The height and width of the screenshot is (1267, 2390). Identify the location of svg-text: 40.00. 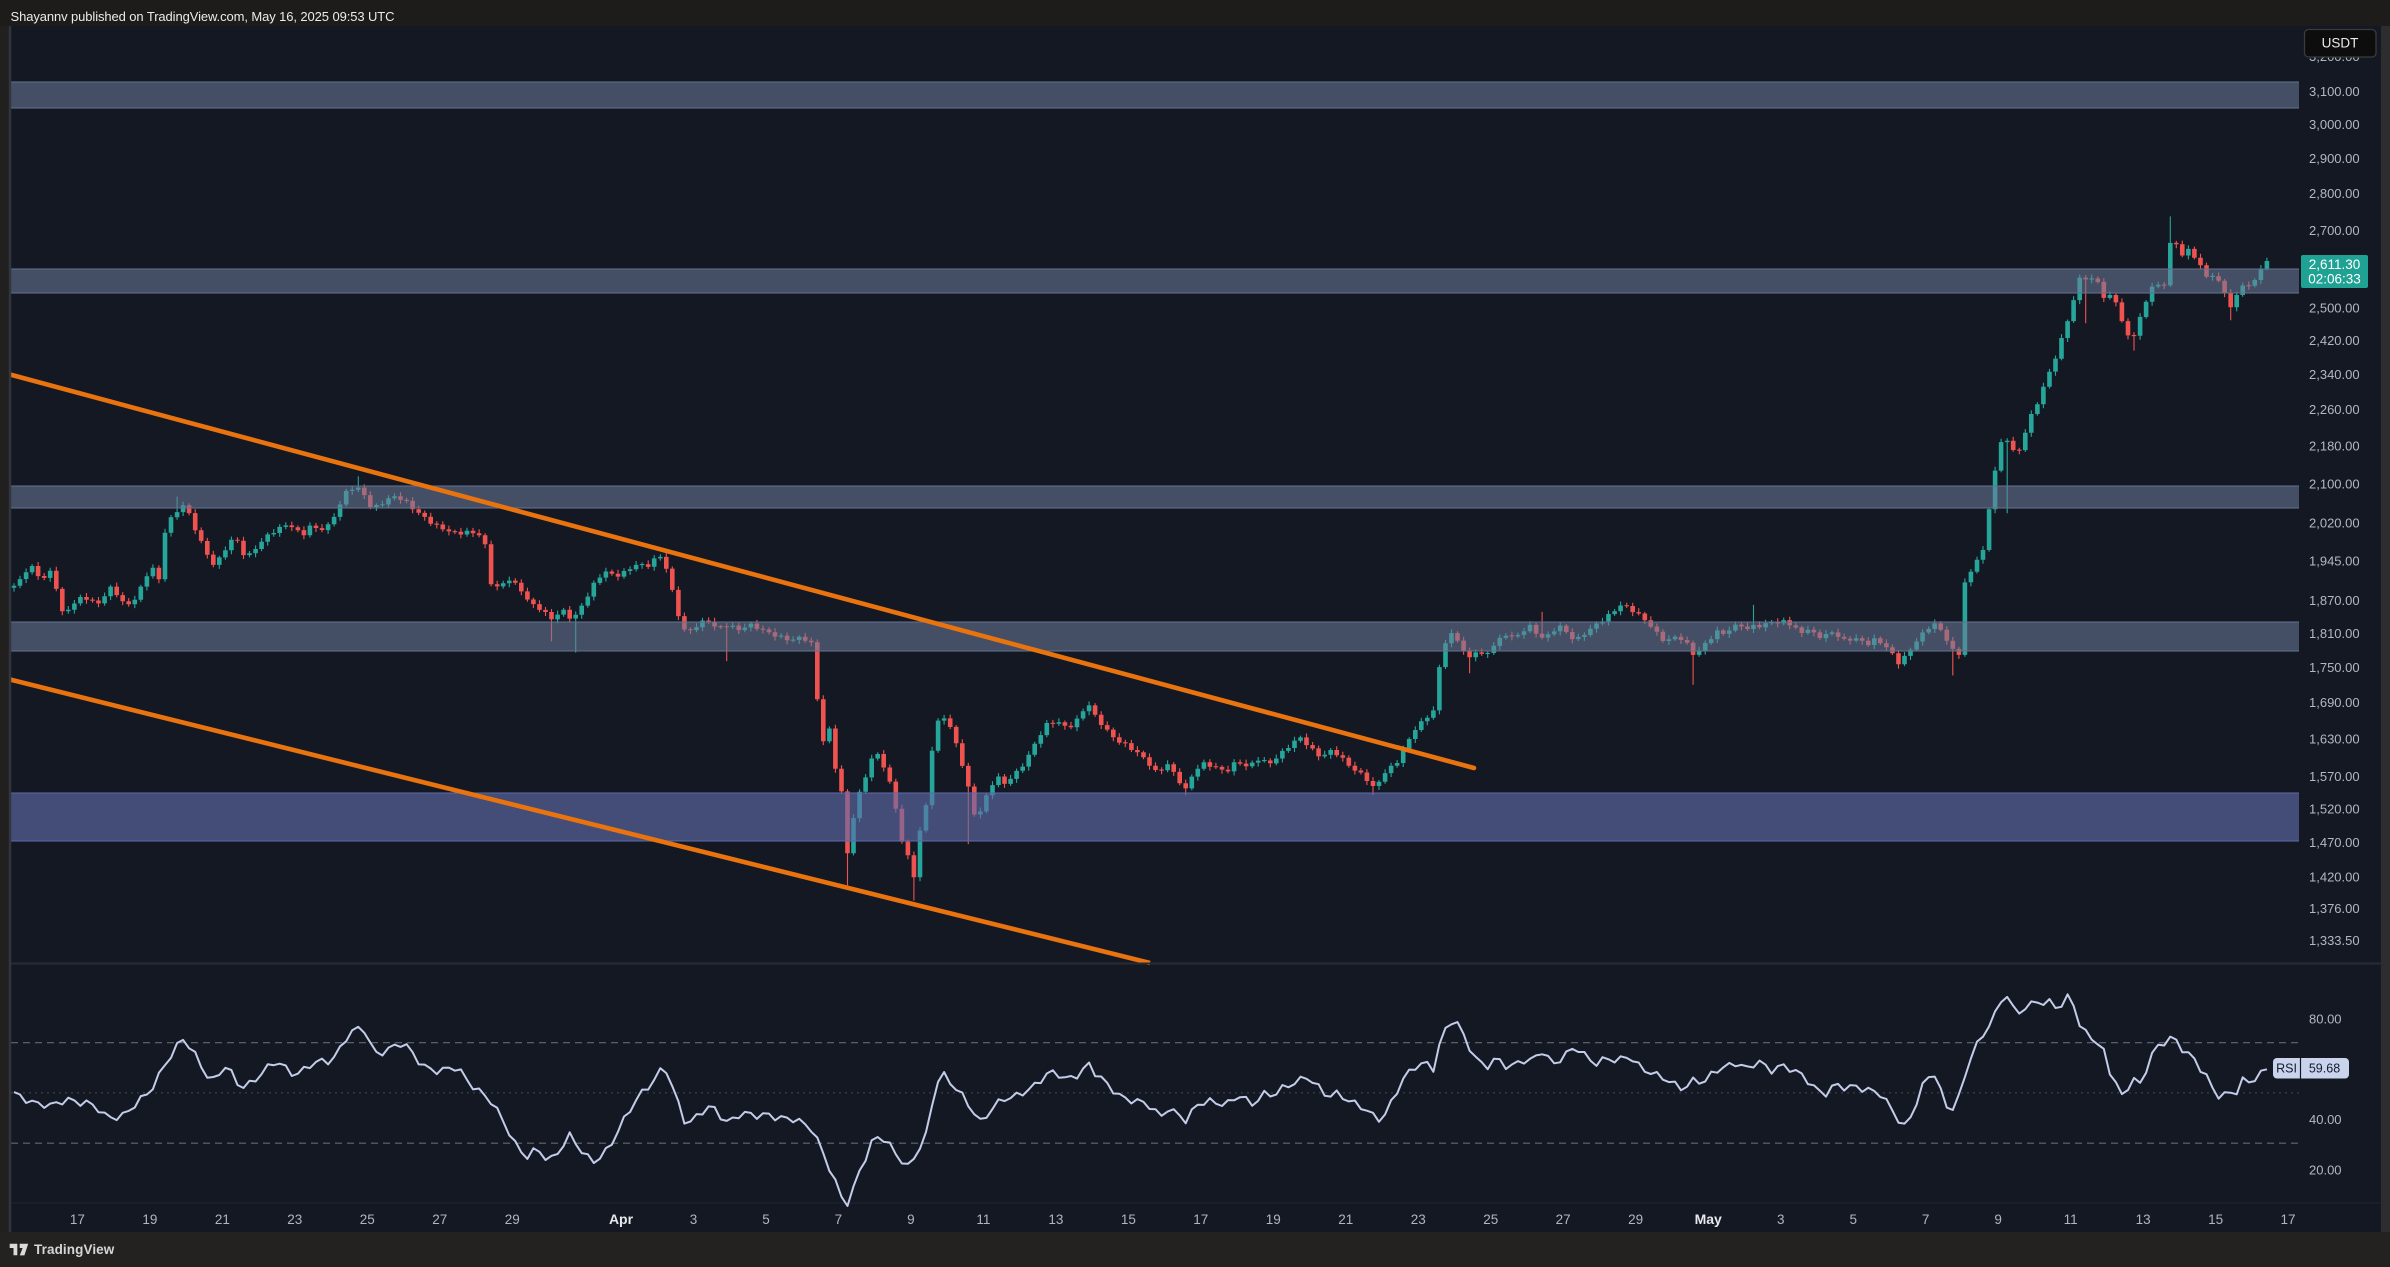
(2325, 1119).